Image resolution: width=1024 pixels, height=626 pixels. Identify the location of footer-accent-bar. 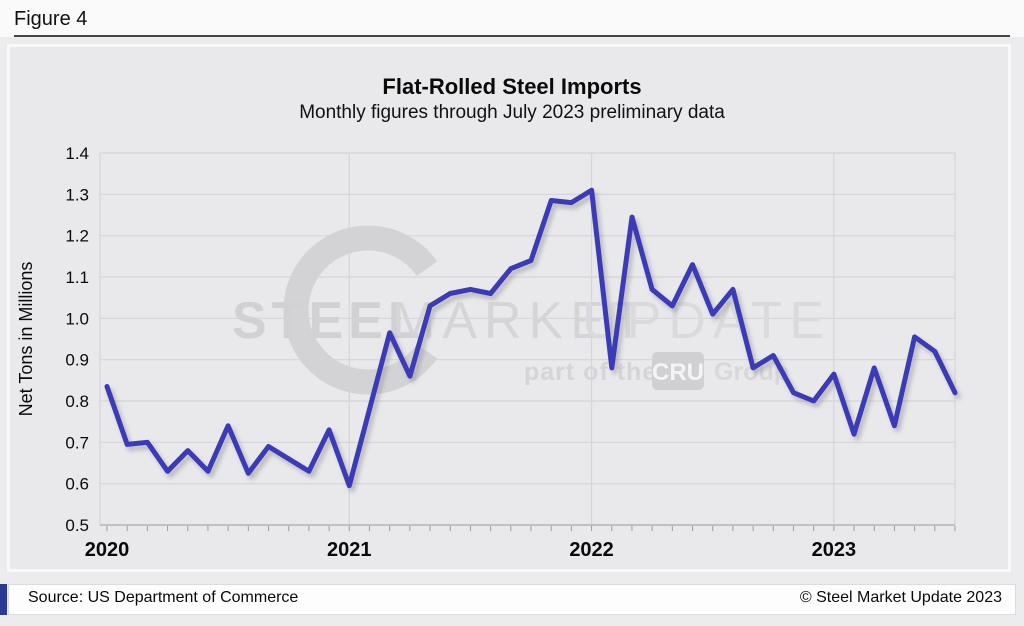
(3, 599).